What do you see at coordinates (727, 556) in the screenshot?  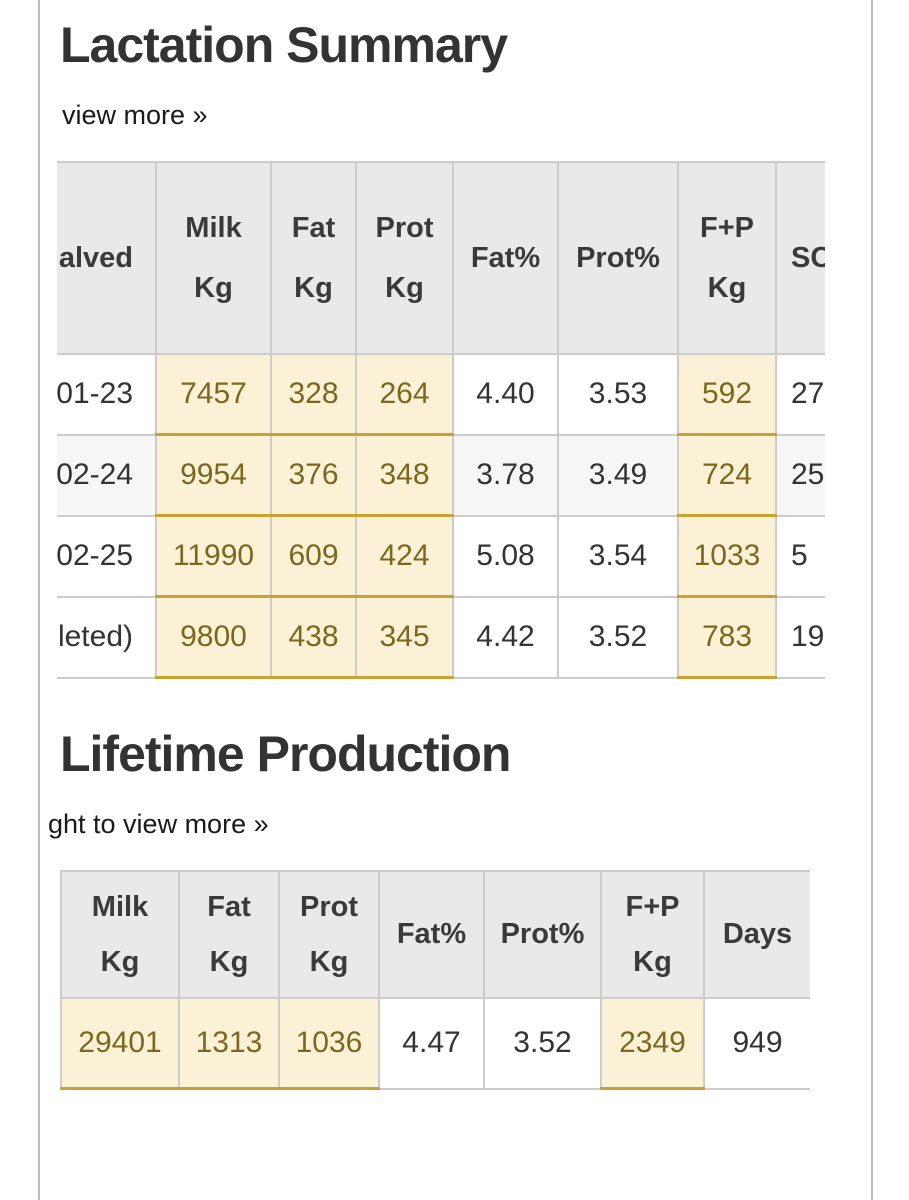 I see `cell-fp-kg: 1033` at bounding box center [727, 556].